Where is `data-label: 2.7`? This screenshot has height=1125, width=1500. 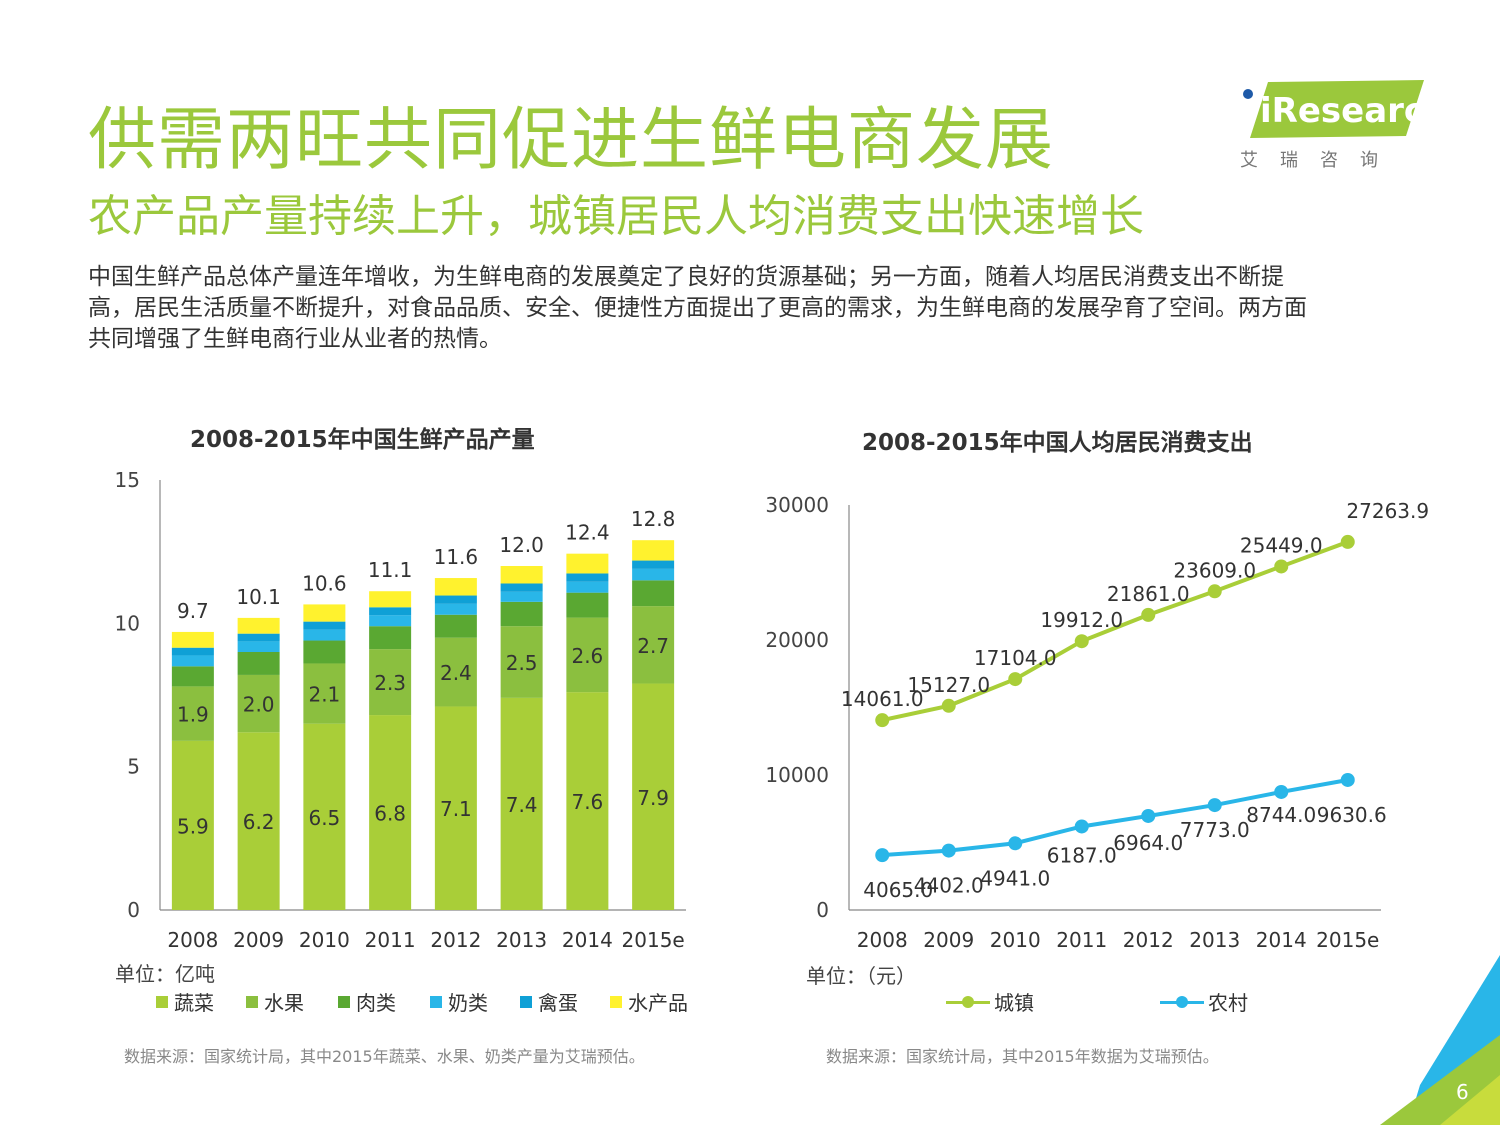
data-label: 2.7 is located at coordinates (653, 646).